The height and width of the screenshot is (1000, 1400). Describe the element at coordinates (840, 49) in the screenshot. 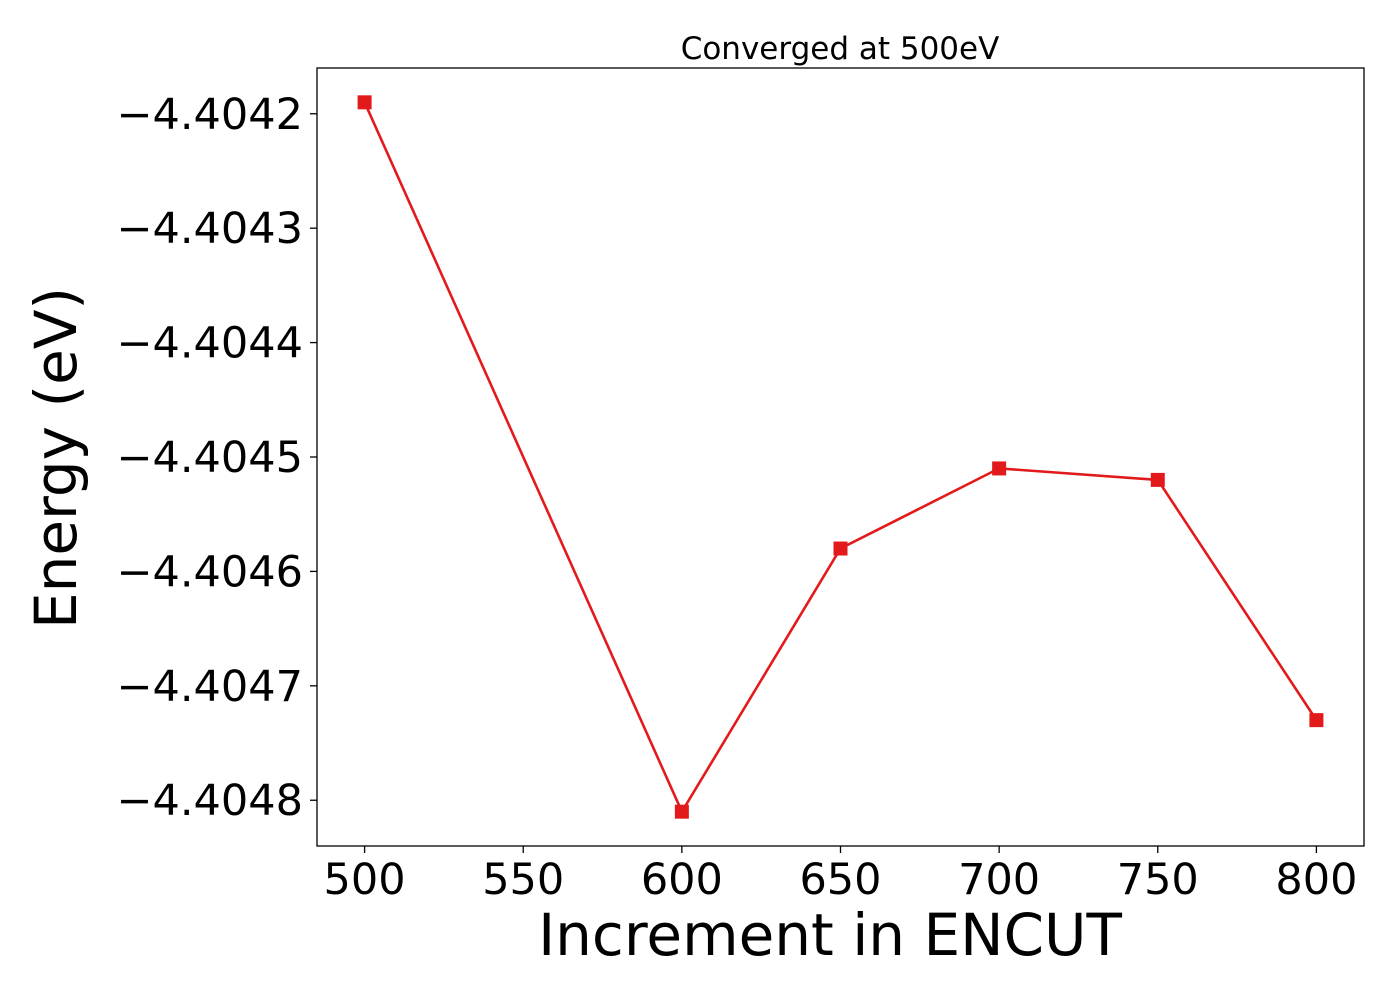

I see `chart-title: Converged at 500eV` at that location.